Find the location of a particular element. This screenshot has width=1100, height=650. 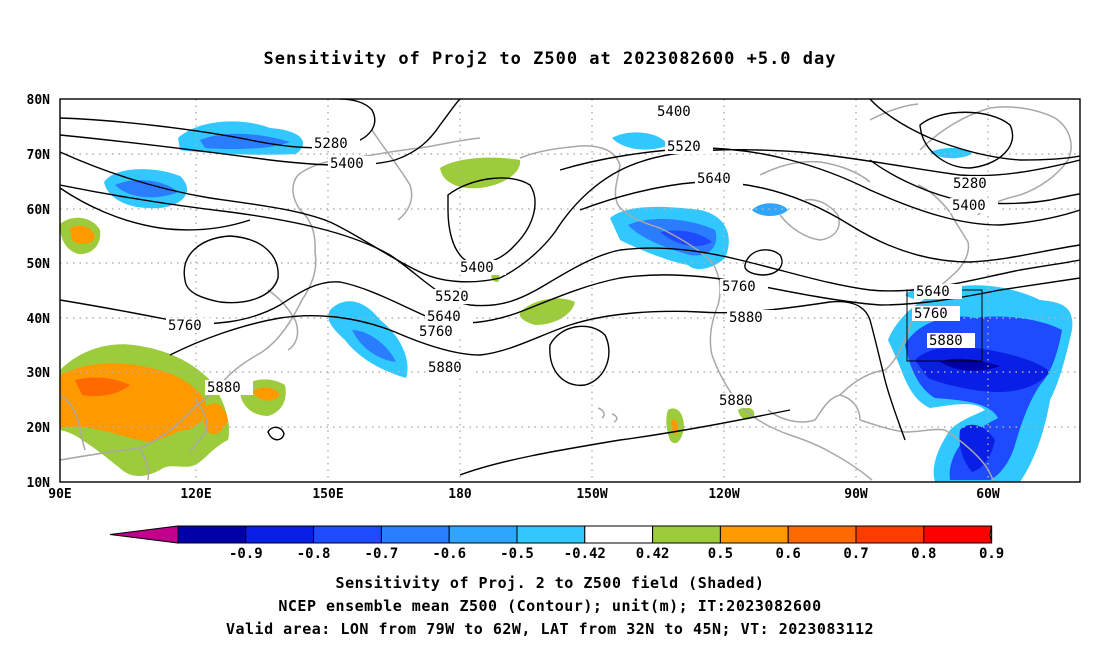

latitude-axis: 80N 70N 60N 50N 40N 30N 20N 10N is located at coordinates (39, 292).